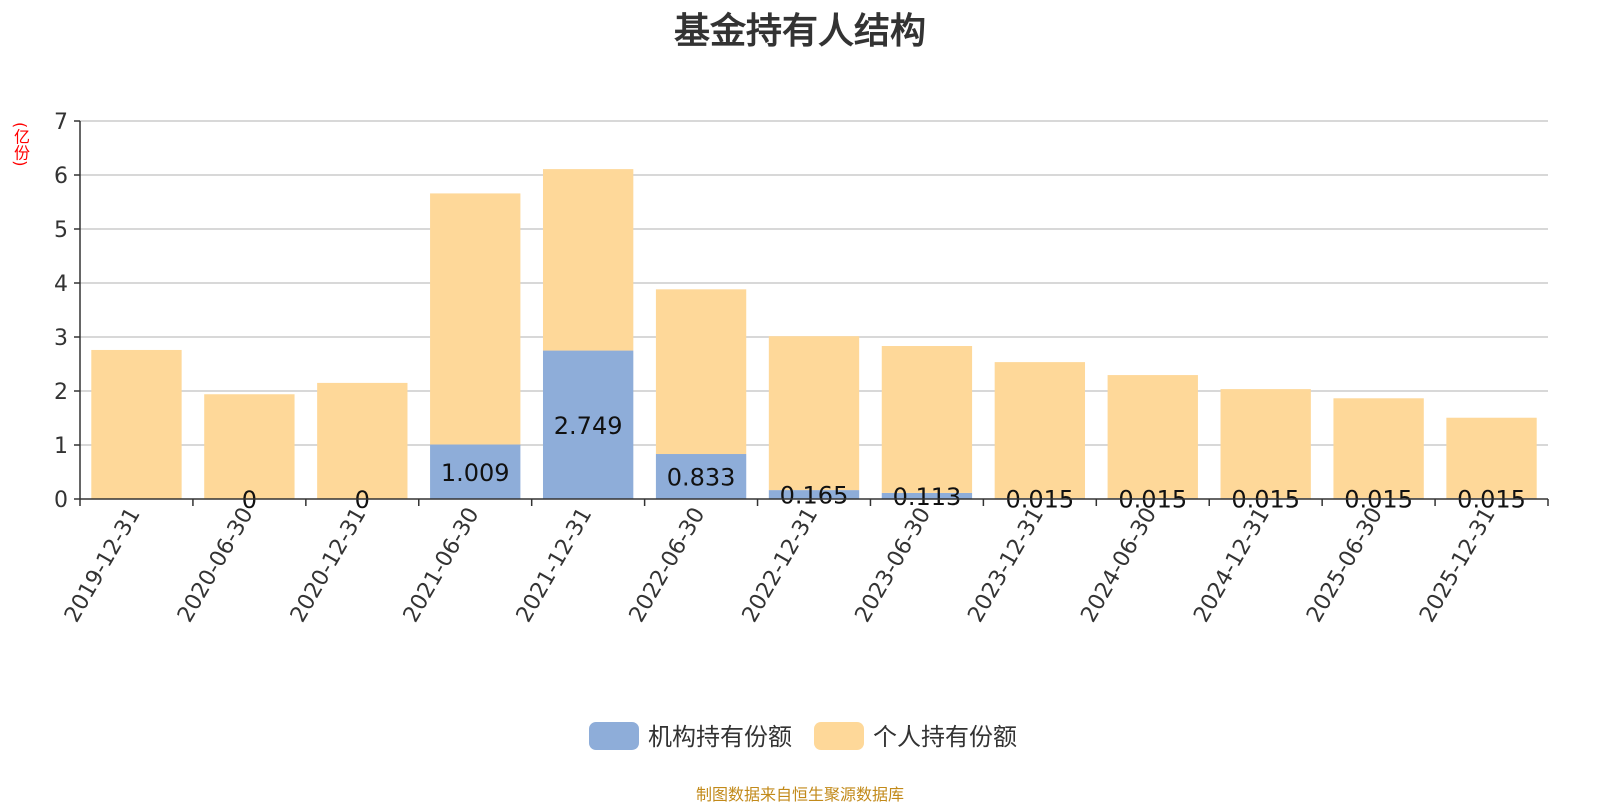  Describe the element at coordinates (61, 176) in the screenshot. I see `y-tick-label: 6` at that location.